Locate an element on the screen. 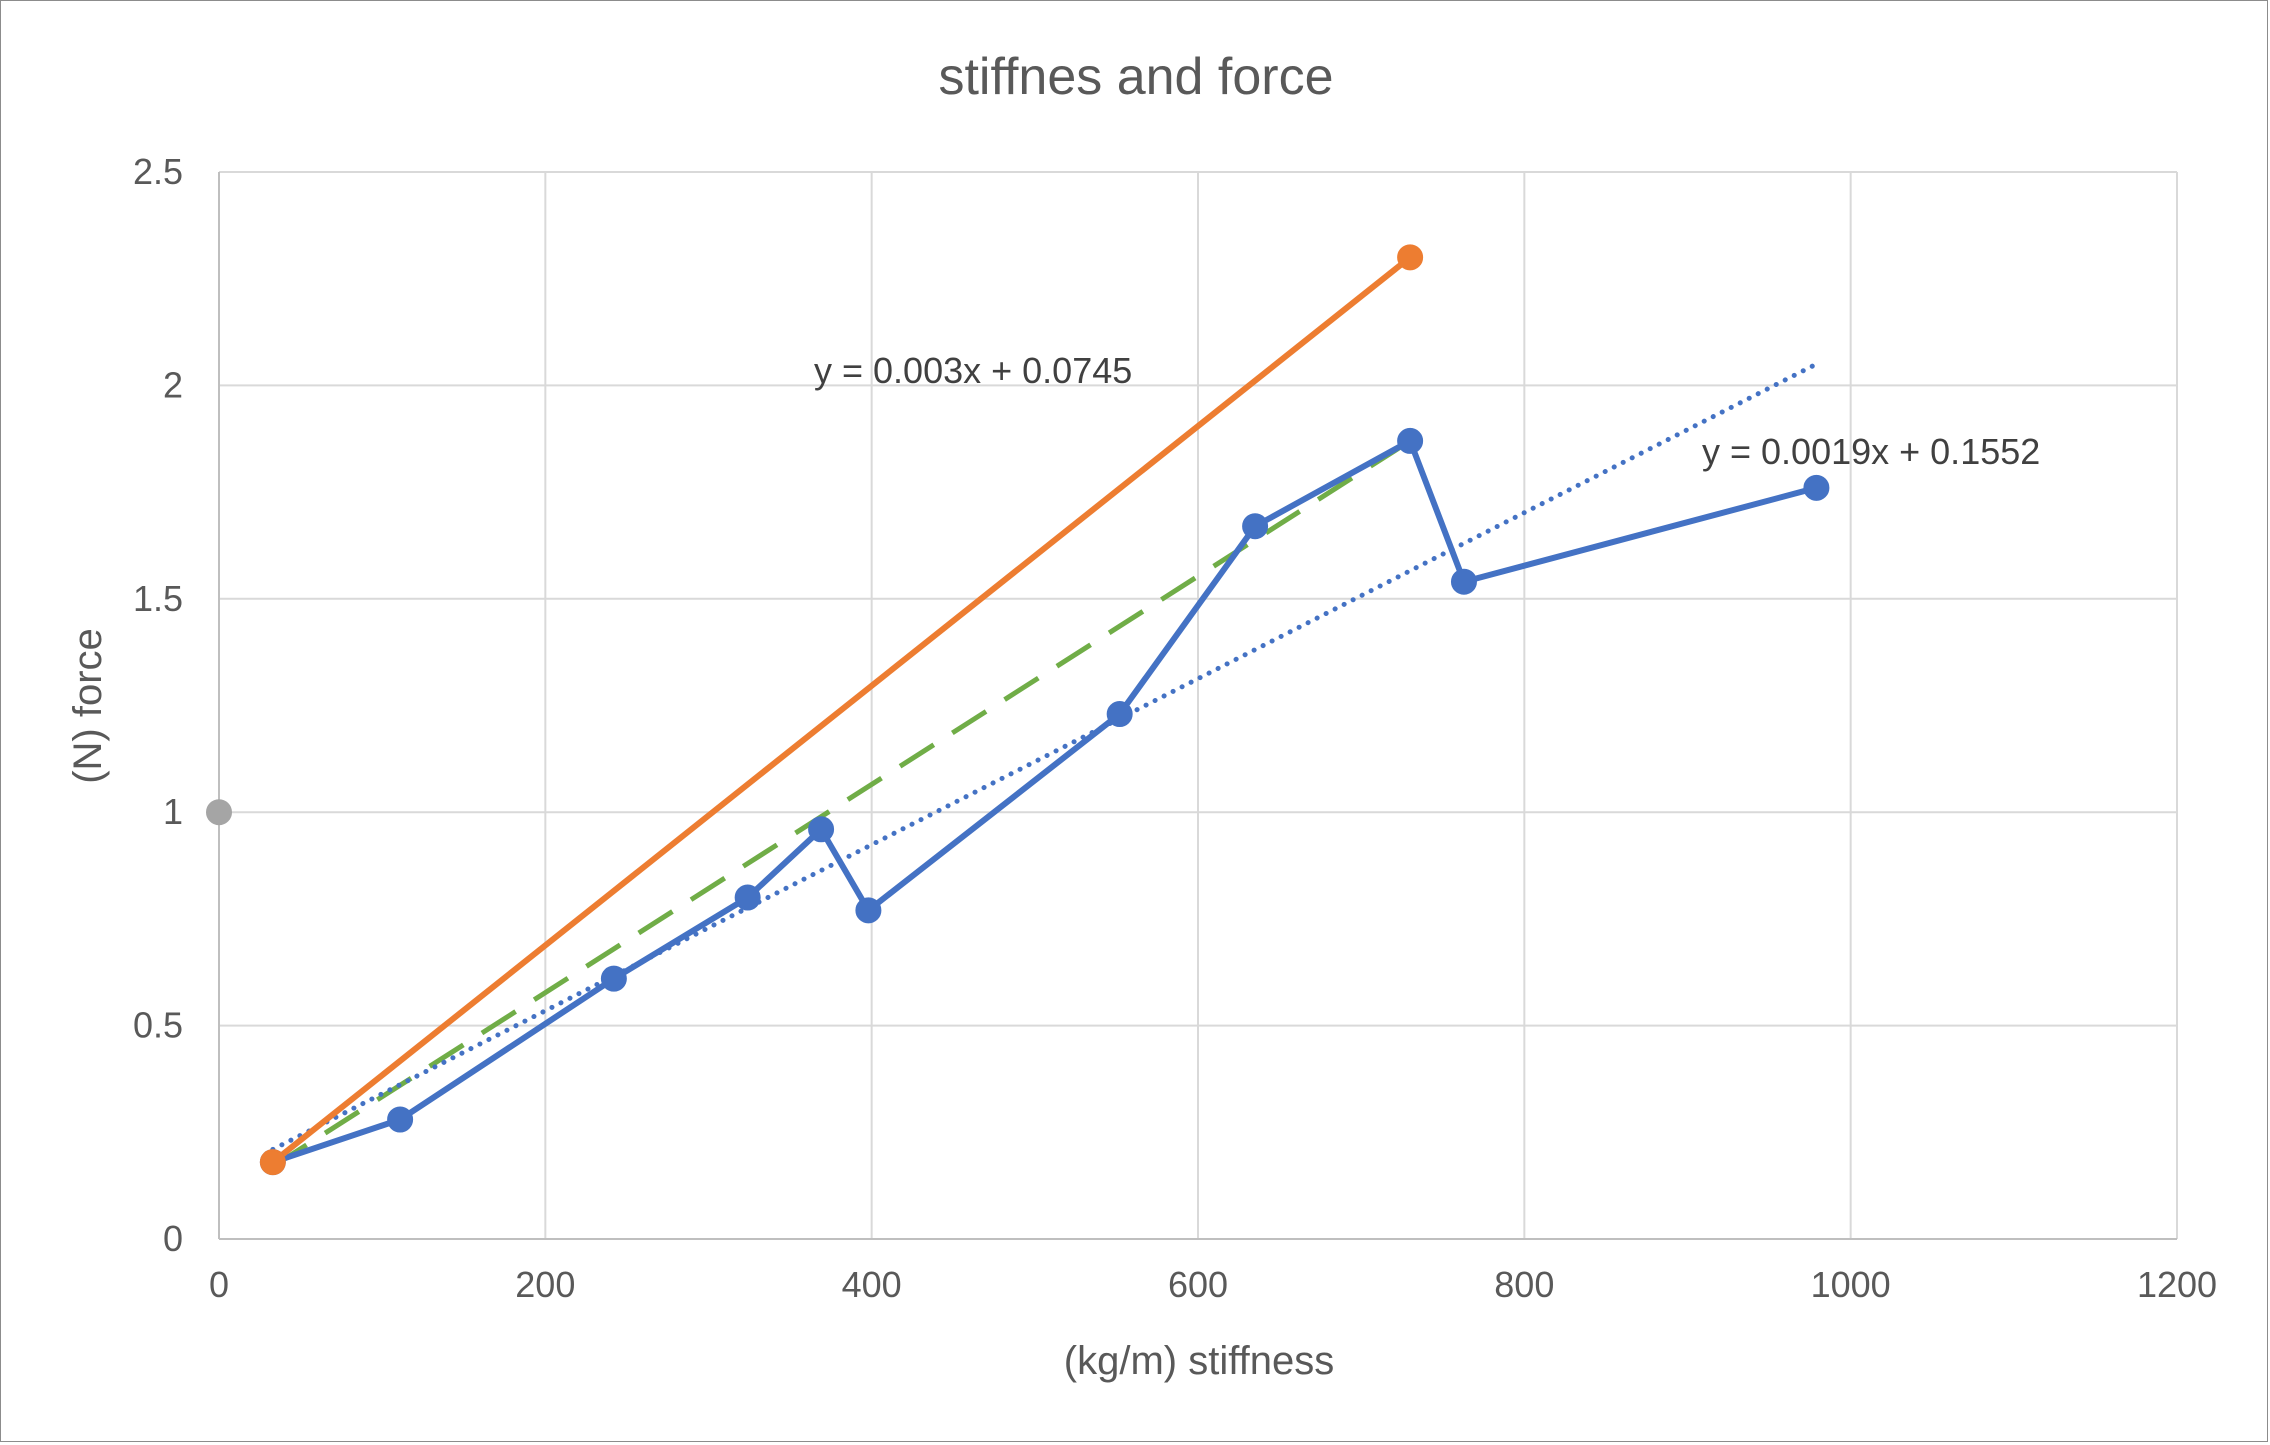 The width and height of the screenshot is (2270, 1445). chart-title: stiffnes and force is located at coordinates (1135, 77).